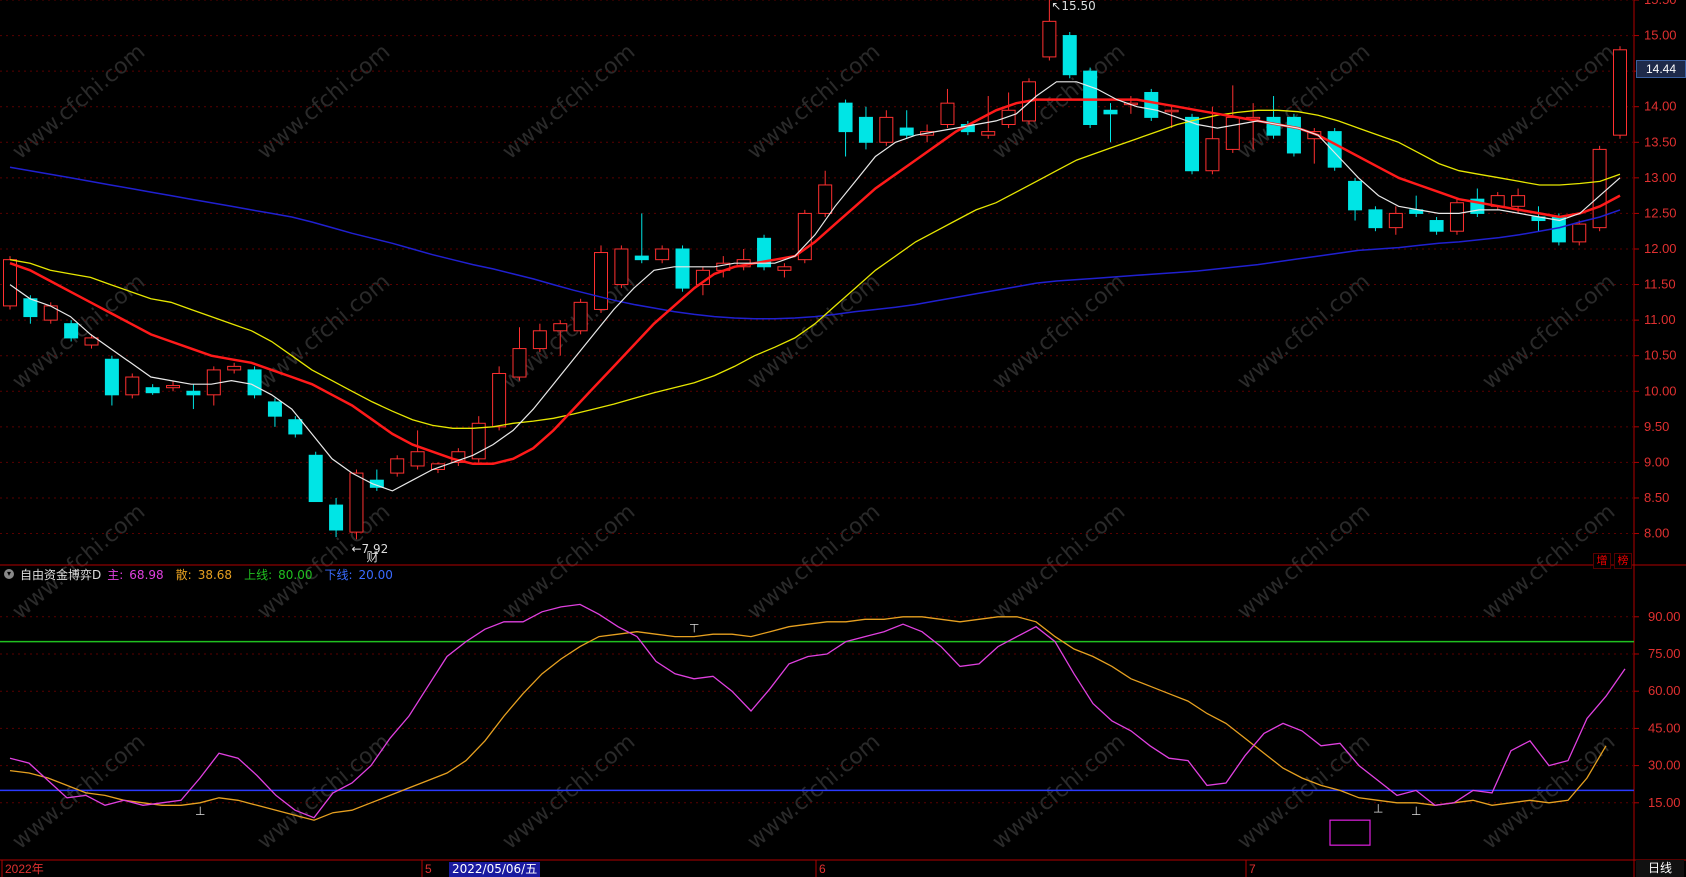  Describe the element at coordinates (1660, 3) in the screenshot. I see `price-tick-label: 15.50` at that location.